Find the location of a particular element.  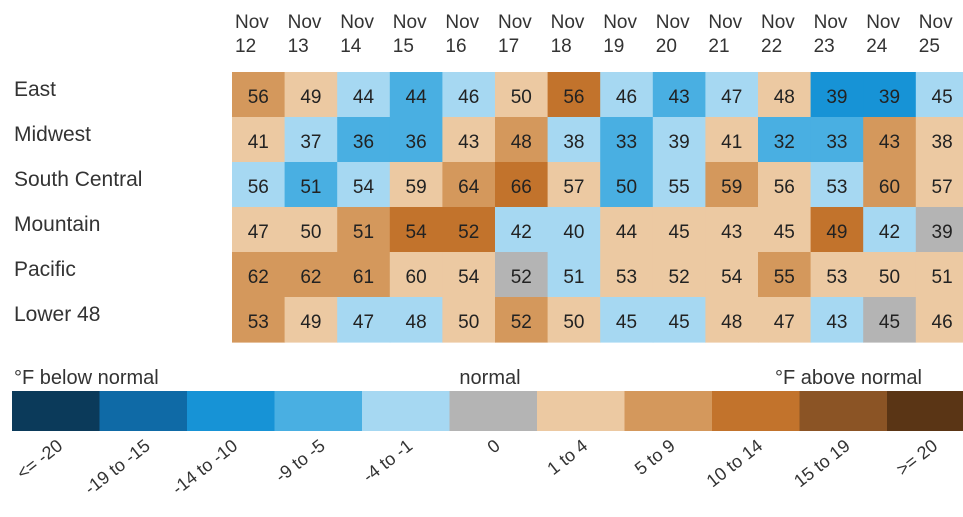

column-header-day: 15 is located at coordinates (403, 46).